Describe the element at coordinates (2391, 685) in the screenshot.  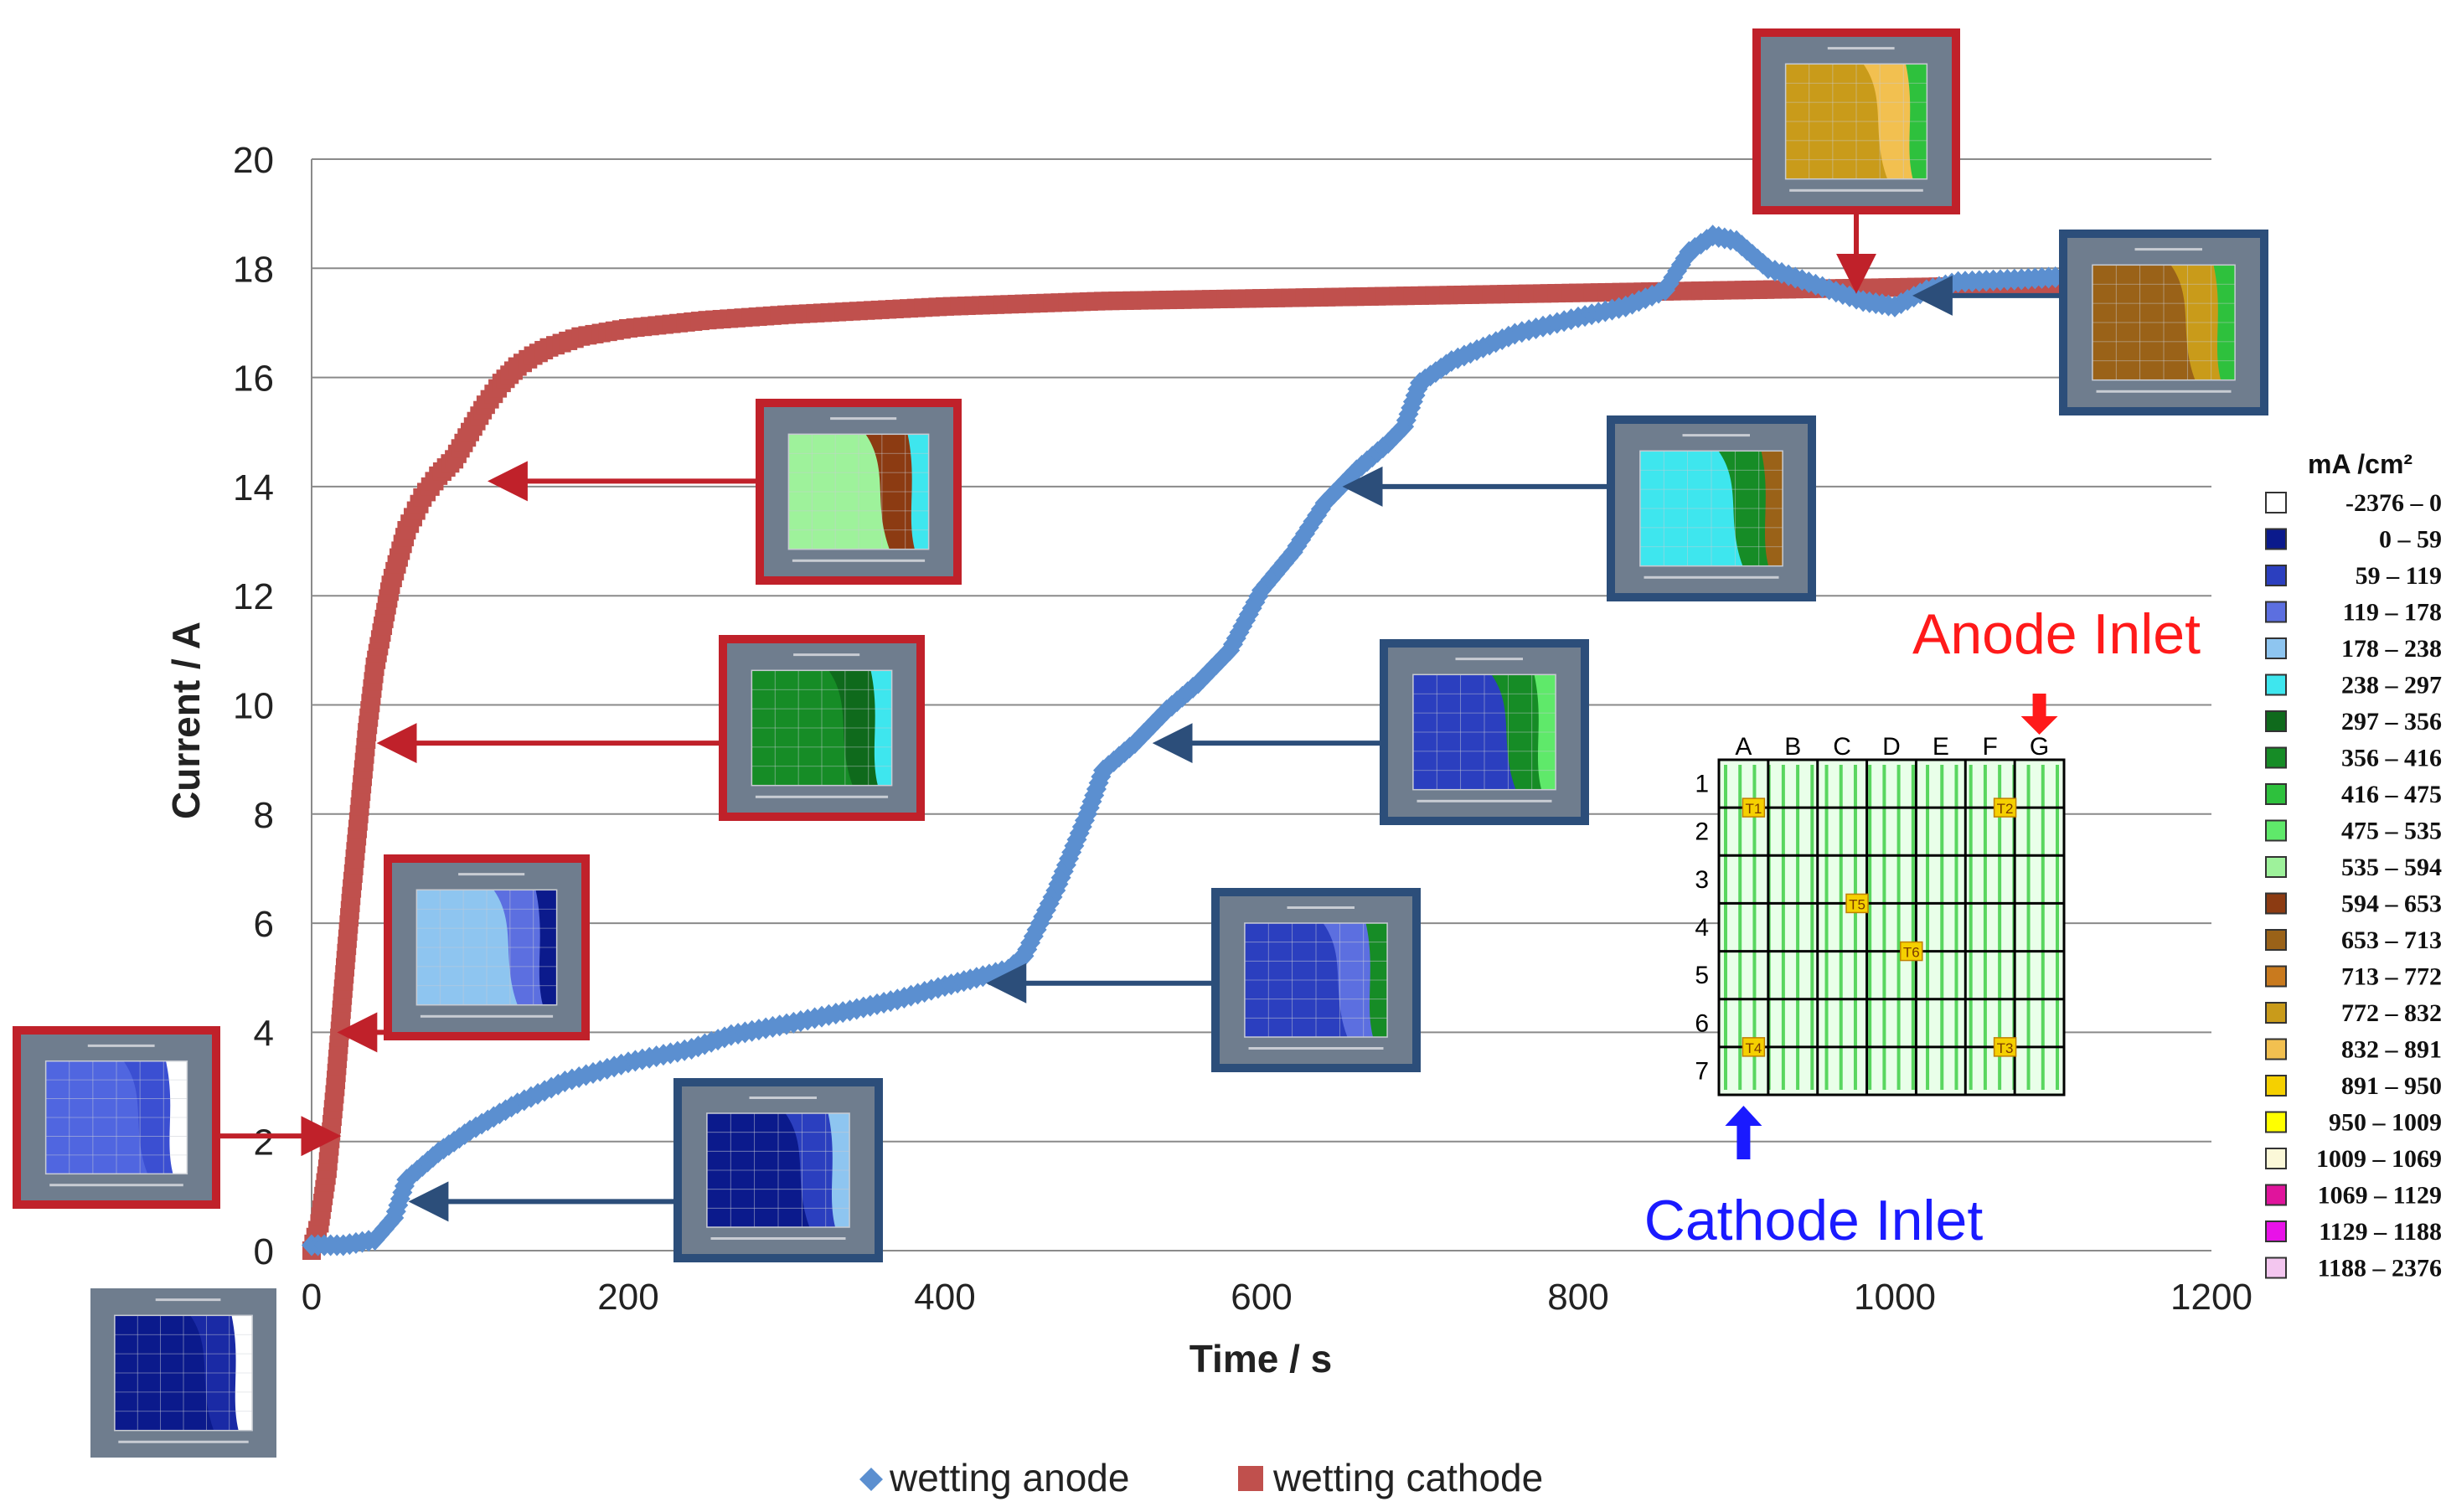
I see `colorbar-range-label: 238 – 297` at that location.